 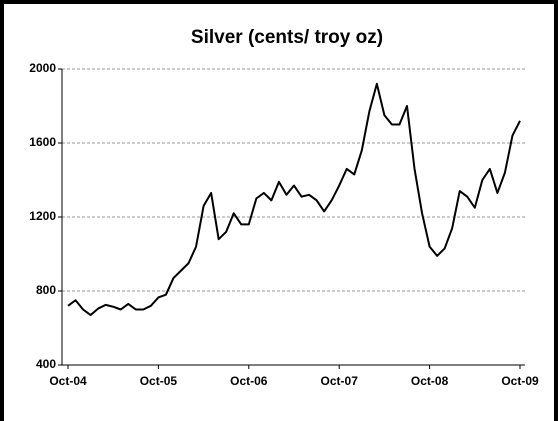 I want to click on y-tick-label: 1600, so click(x=42, y=142).